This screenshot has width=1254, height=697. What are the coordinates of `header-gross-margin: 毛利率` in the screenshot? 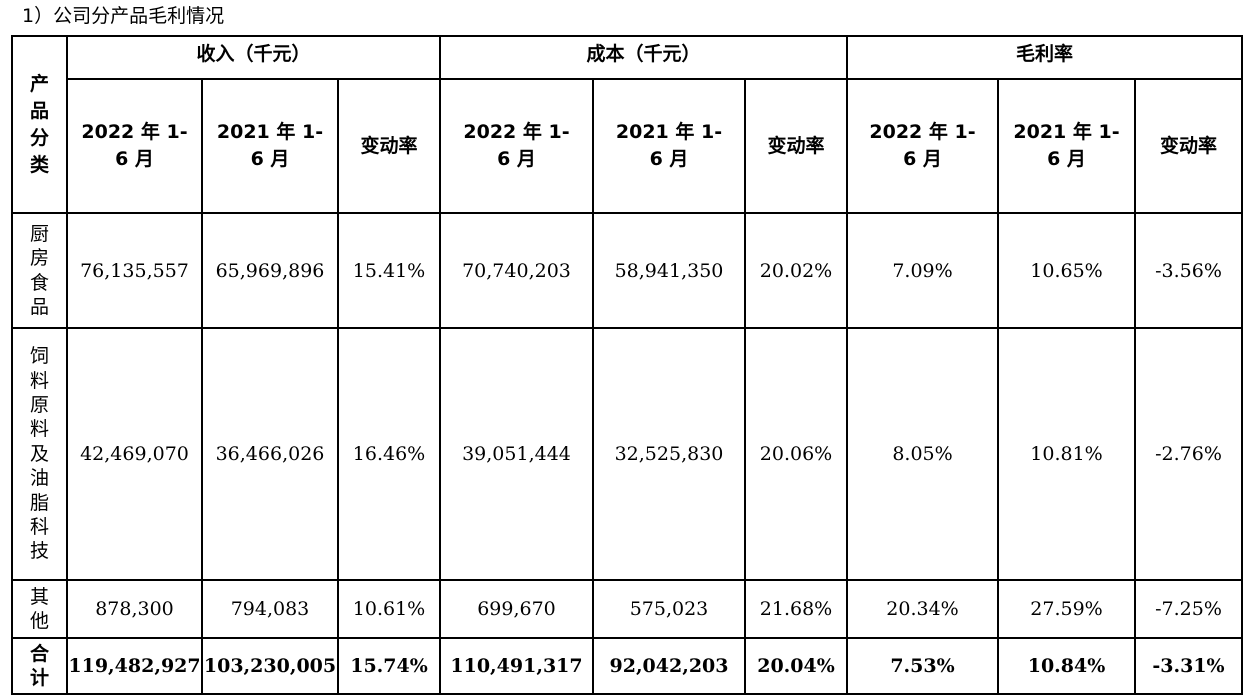 It's located at (1044, 57).